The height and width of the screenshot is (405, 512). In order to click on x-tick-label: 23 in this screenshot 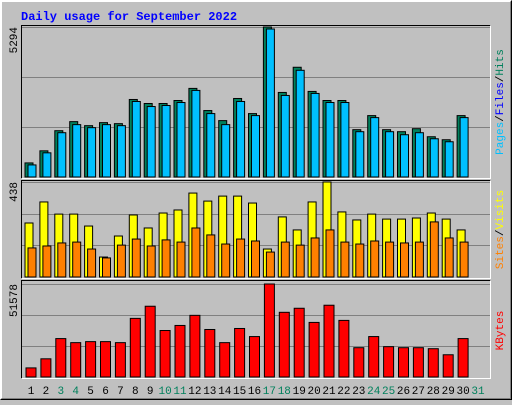, I will do `click(358, 392)`.